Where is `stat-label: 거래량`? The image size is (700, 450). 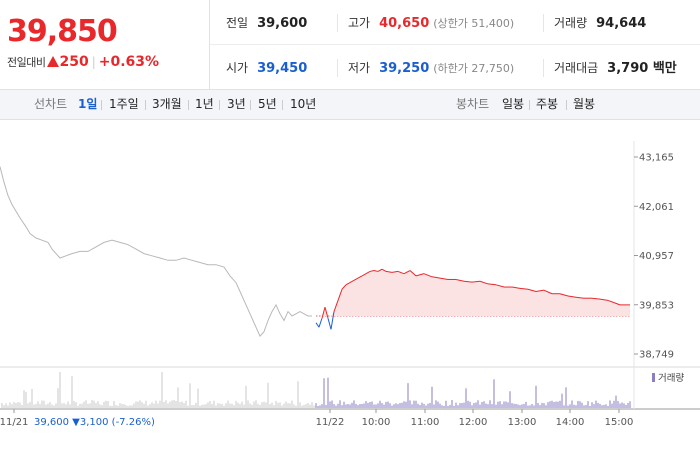
stat-label: 거래량 is located at coordinates (571, 23).